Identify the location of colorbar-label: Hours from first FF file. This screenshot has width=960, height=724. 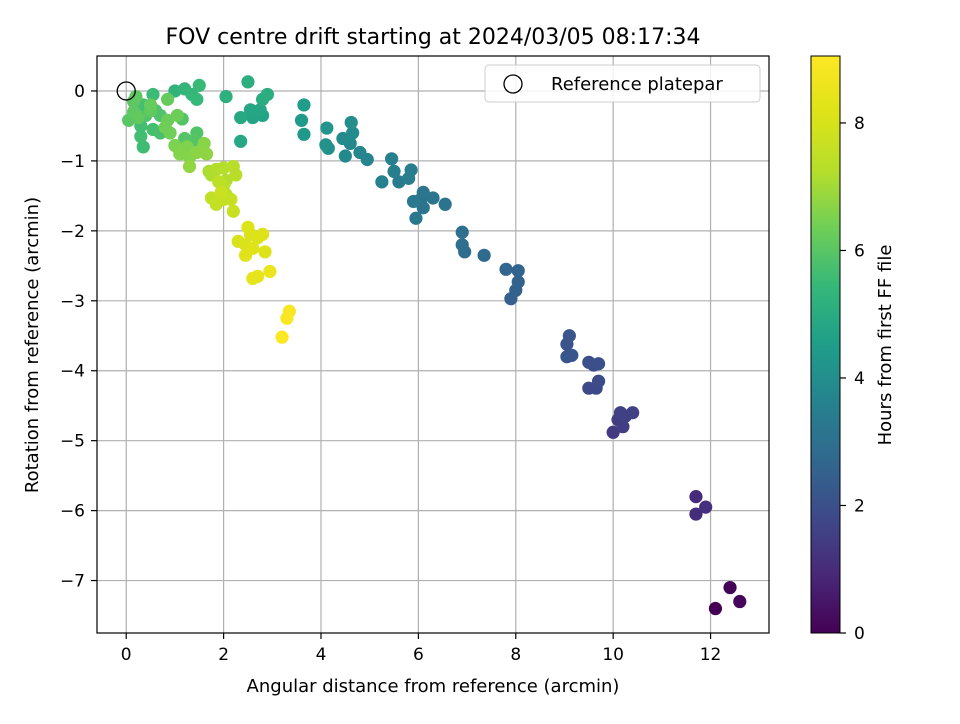
(885, 345).